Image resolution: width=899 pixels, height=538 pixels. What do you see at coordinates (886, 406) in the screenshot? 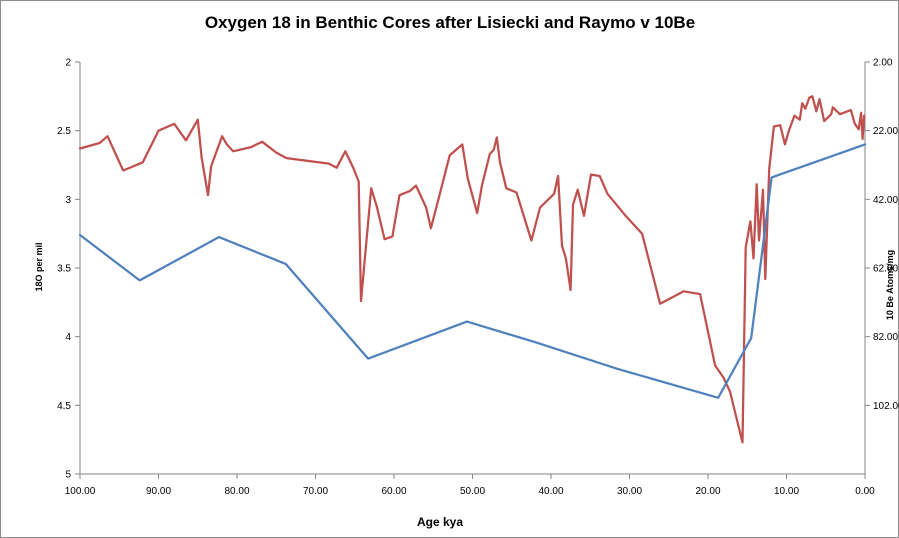
I see `y2-tick-label: 102.00` at bounding box center [886, 406].